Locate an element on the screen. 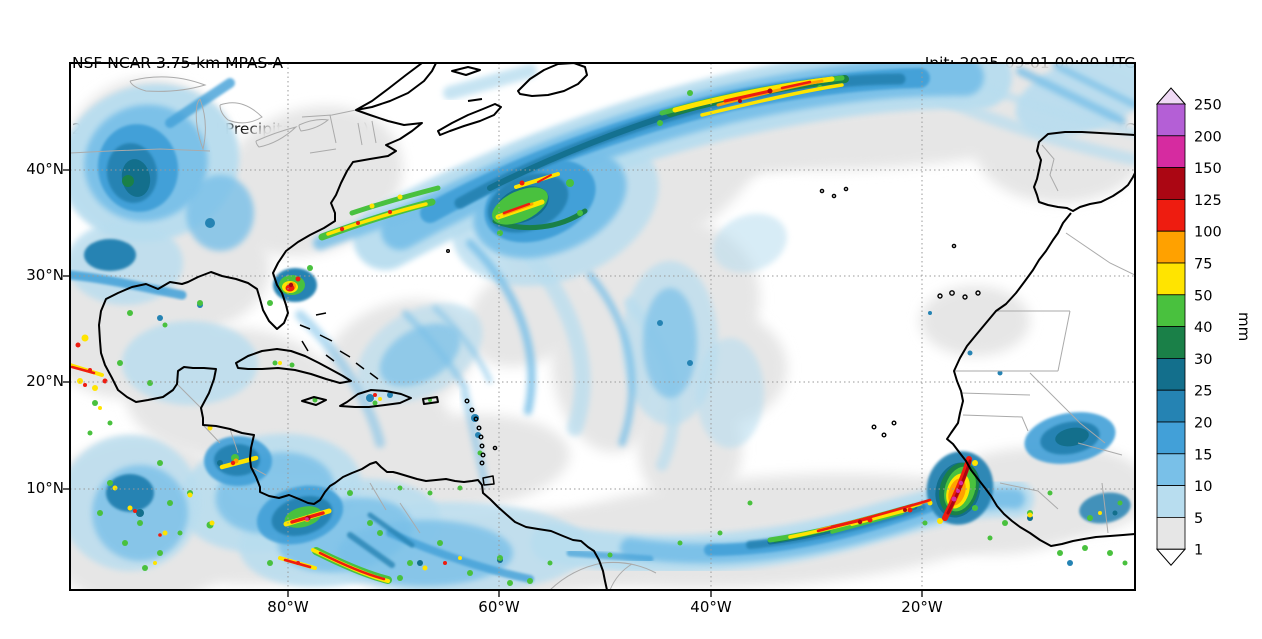 This screenshot has width=1262, height=639. colorbar-unit-label: mm is located at coordinates (1244, 326).